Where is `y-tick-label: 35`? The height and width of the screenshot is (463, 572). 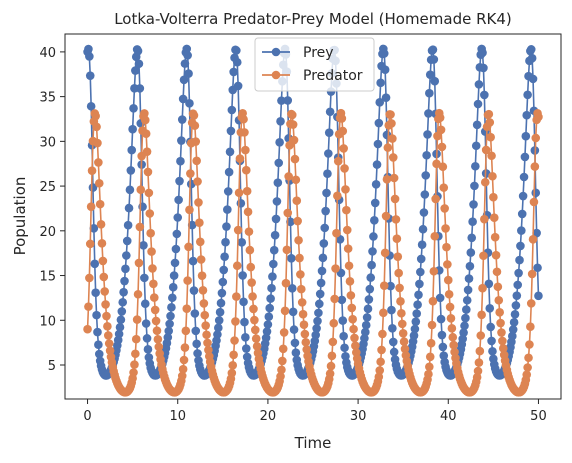 y-tick-label: 35 is located at coordinates (47, 98).